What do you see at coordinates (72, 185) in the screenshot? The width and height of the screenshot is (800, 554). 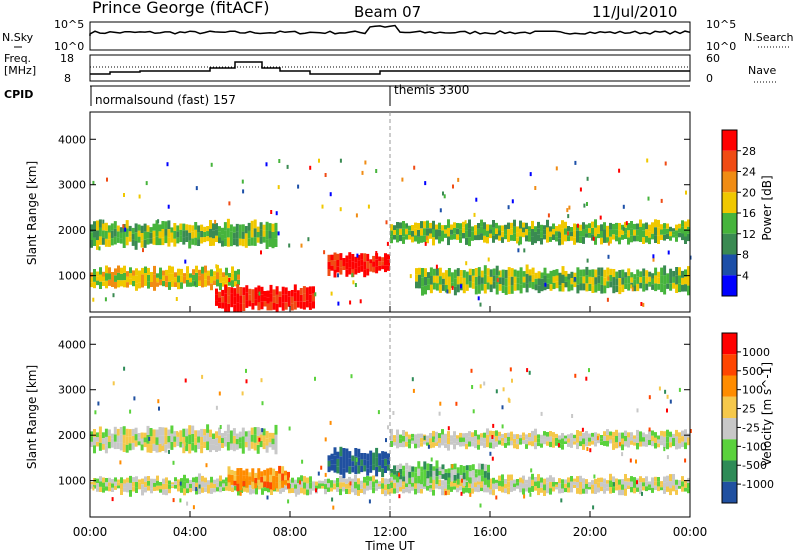 I see `ytick-label: 3000` at bounding box center [72, 185].